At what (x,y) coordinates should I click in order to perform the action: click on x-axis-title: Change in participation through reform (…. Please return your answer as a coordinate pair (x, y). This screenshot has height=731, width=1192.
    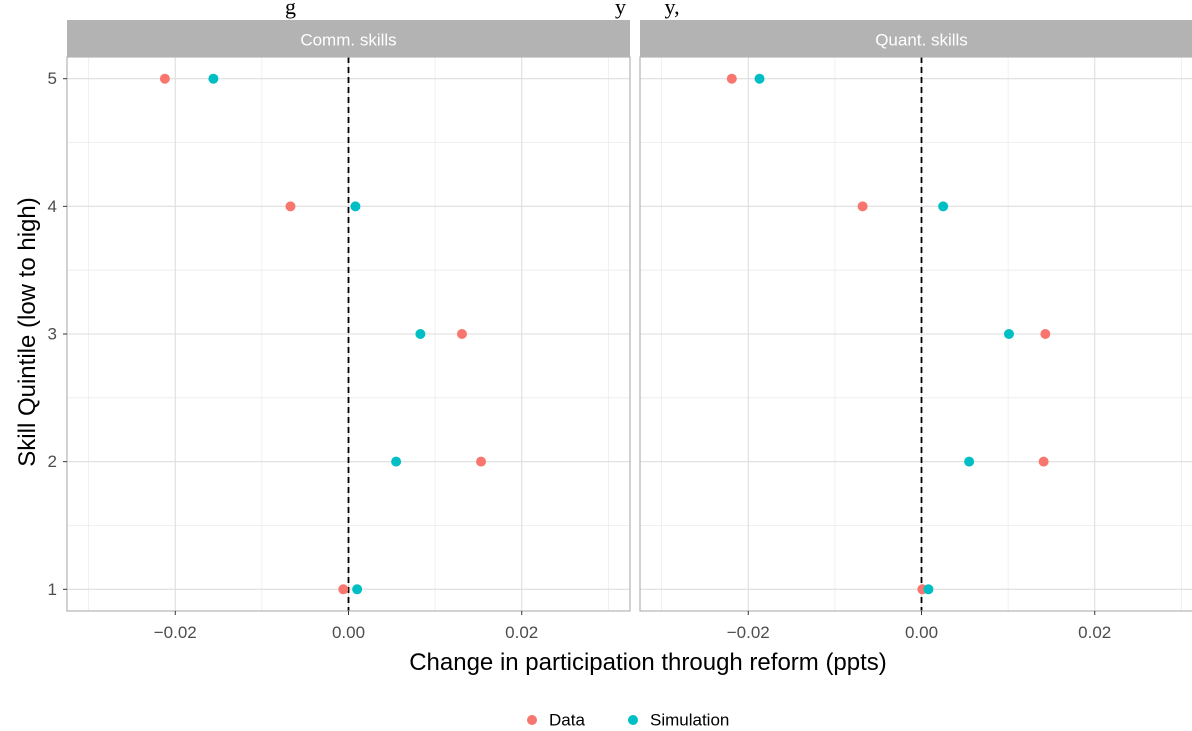
    Looking at the image, I should click on (648, 662).